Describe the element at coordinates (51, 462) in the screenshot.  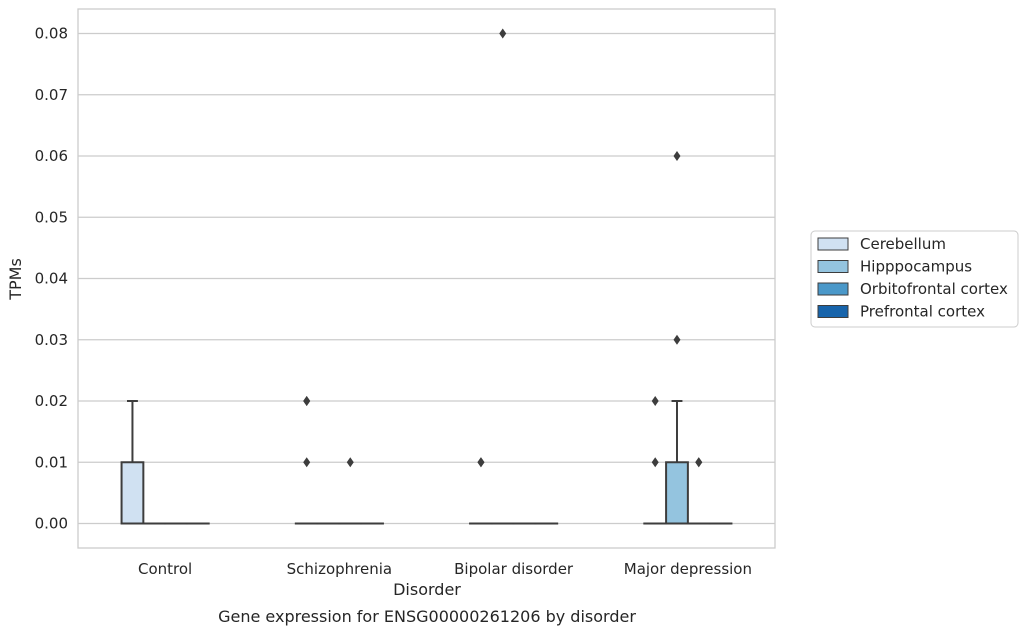
I see `y-tick-label: 0.01` at that location.